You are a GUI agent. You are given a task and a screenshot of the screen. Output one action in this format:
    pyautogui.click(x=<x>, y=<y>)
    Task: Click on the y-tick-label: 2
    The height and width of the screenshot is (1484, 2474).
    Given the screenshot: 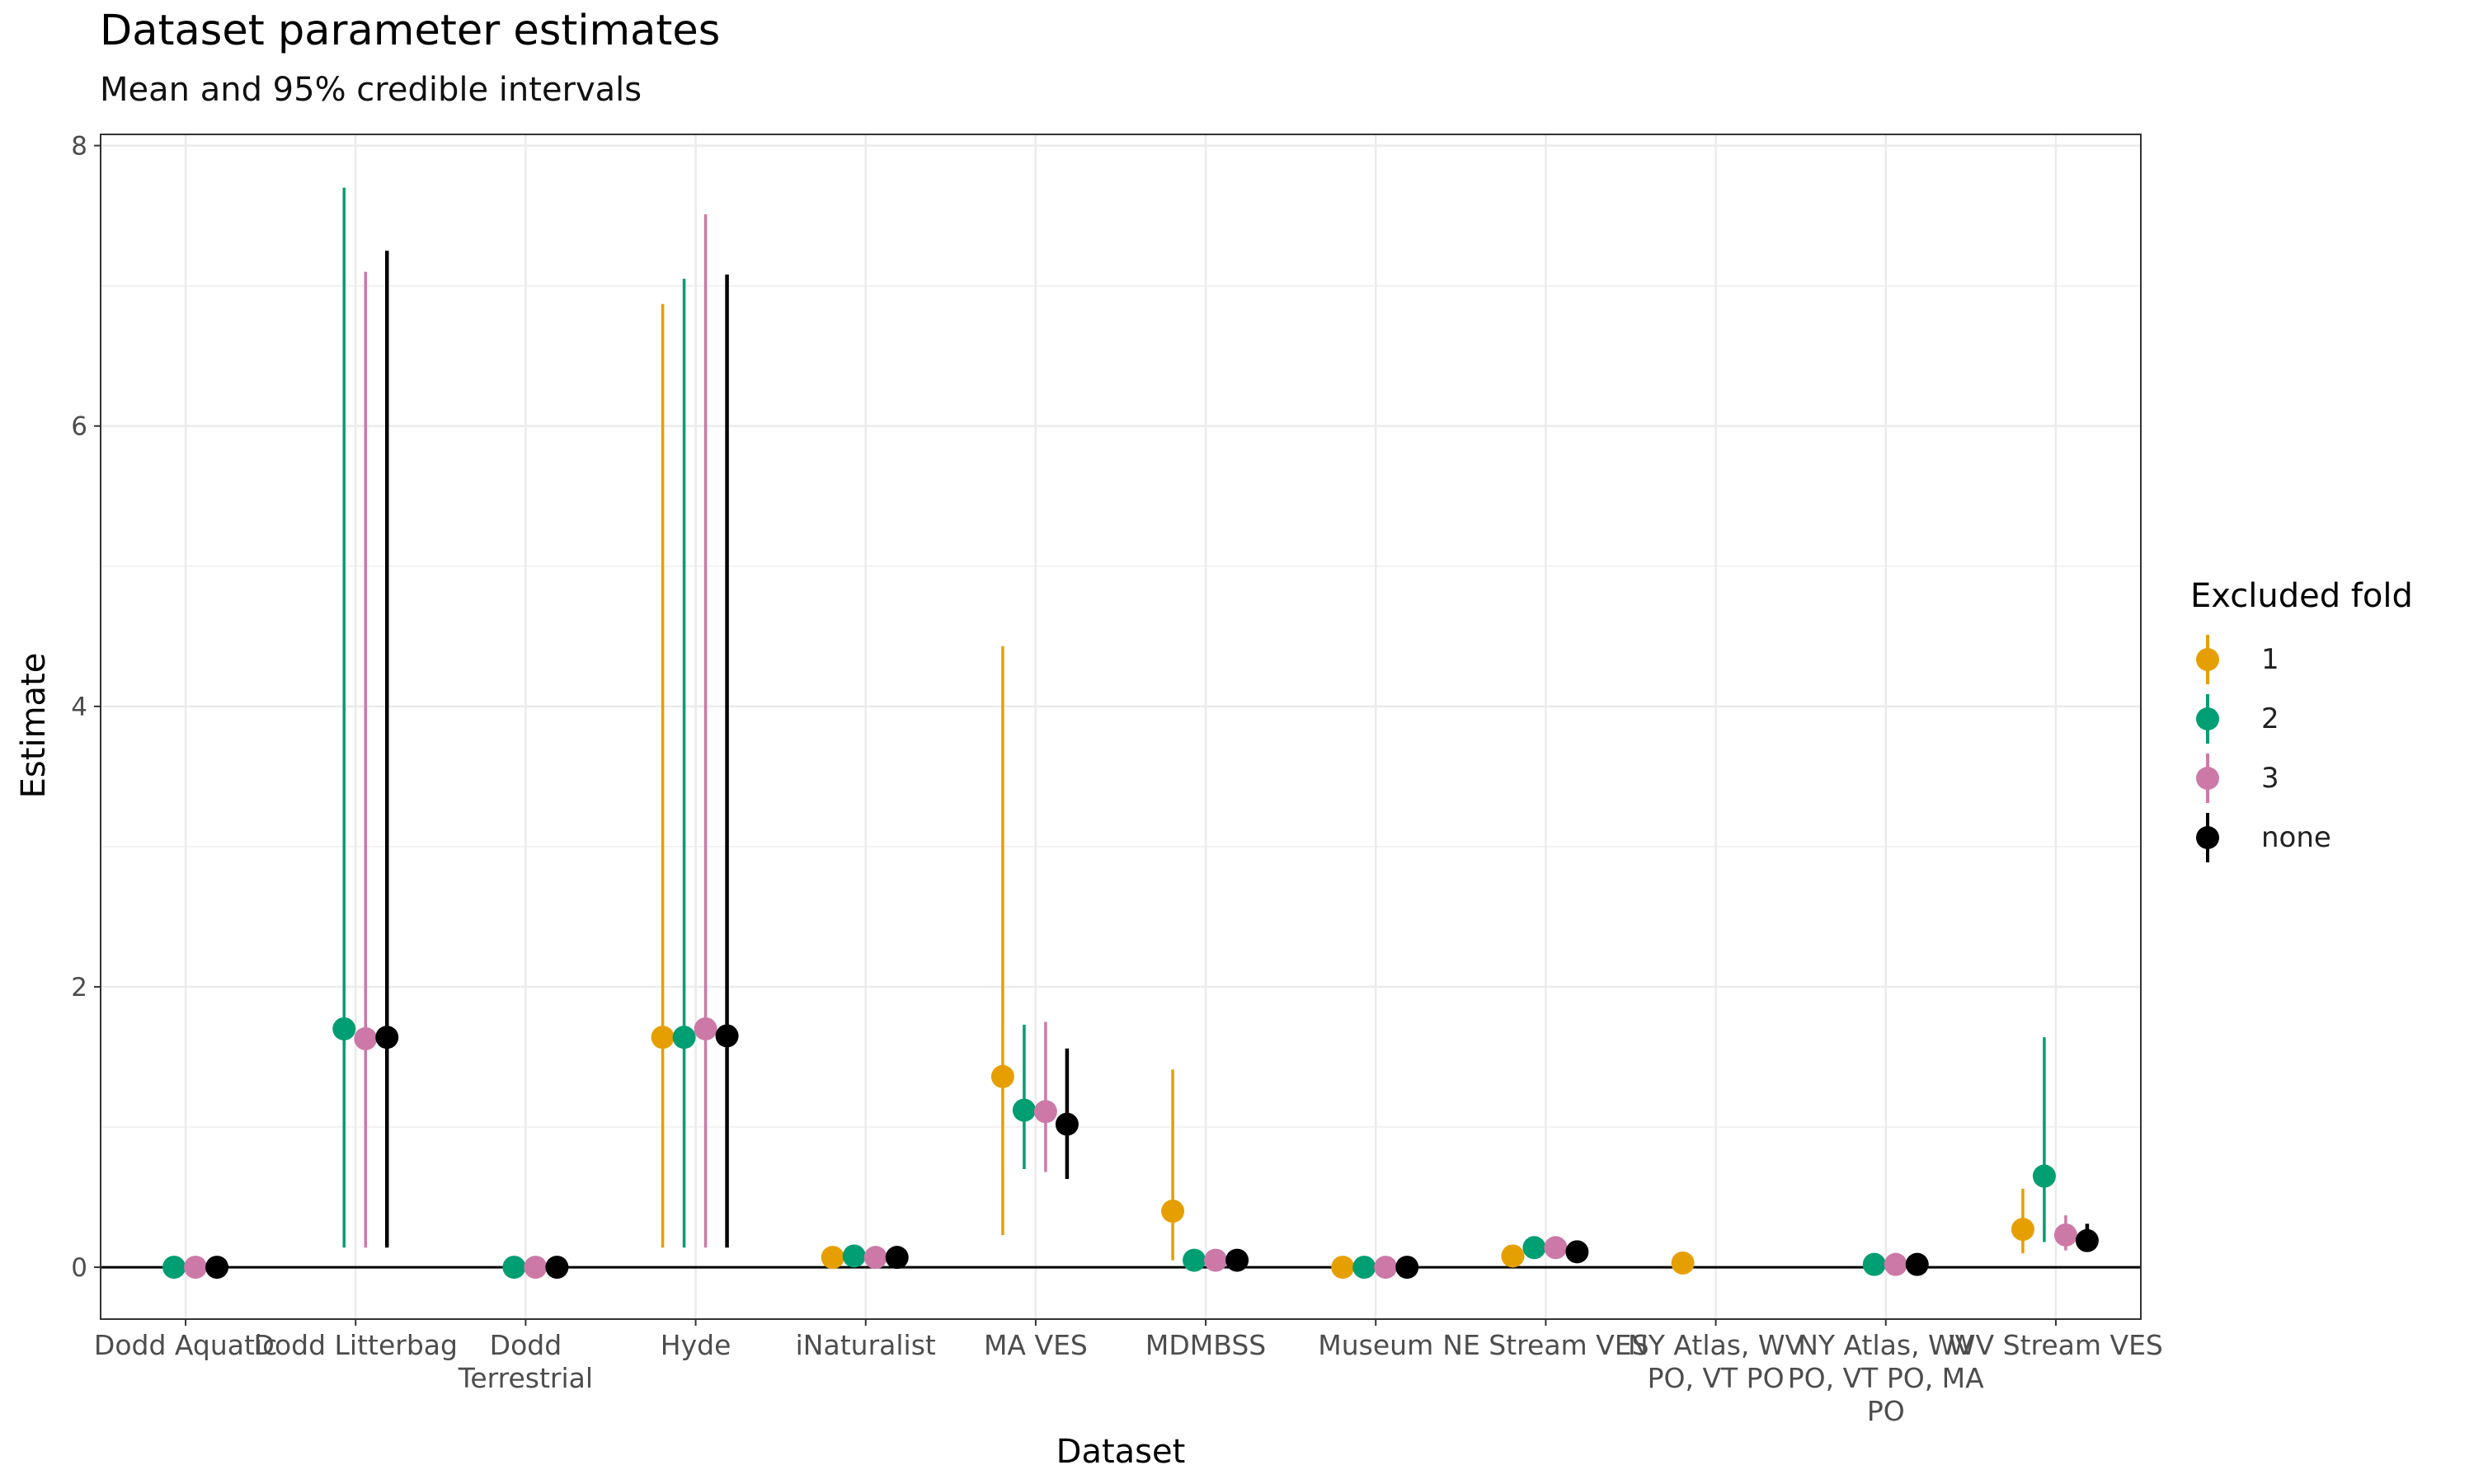 What is the action you would take?
    pyautogui.click(x=79, y=988)
    